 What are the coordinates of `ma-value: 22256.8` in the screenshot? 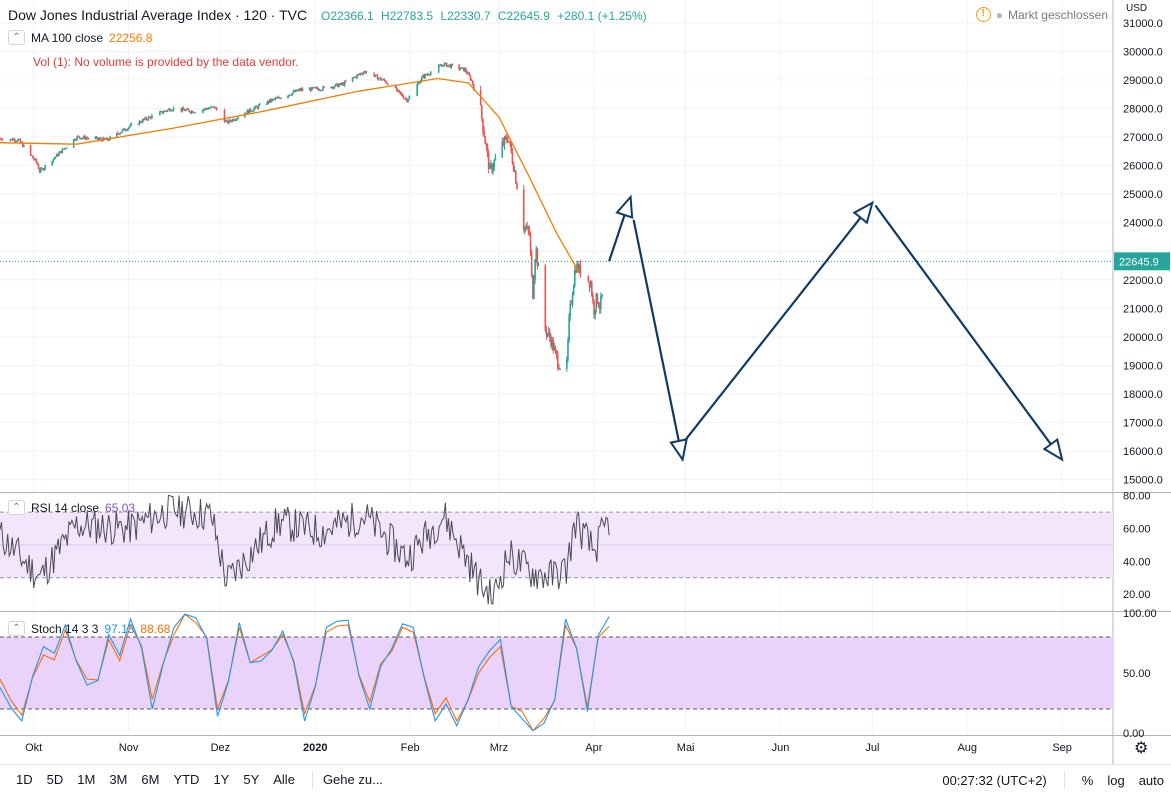 It's located at (131, 37).